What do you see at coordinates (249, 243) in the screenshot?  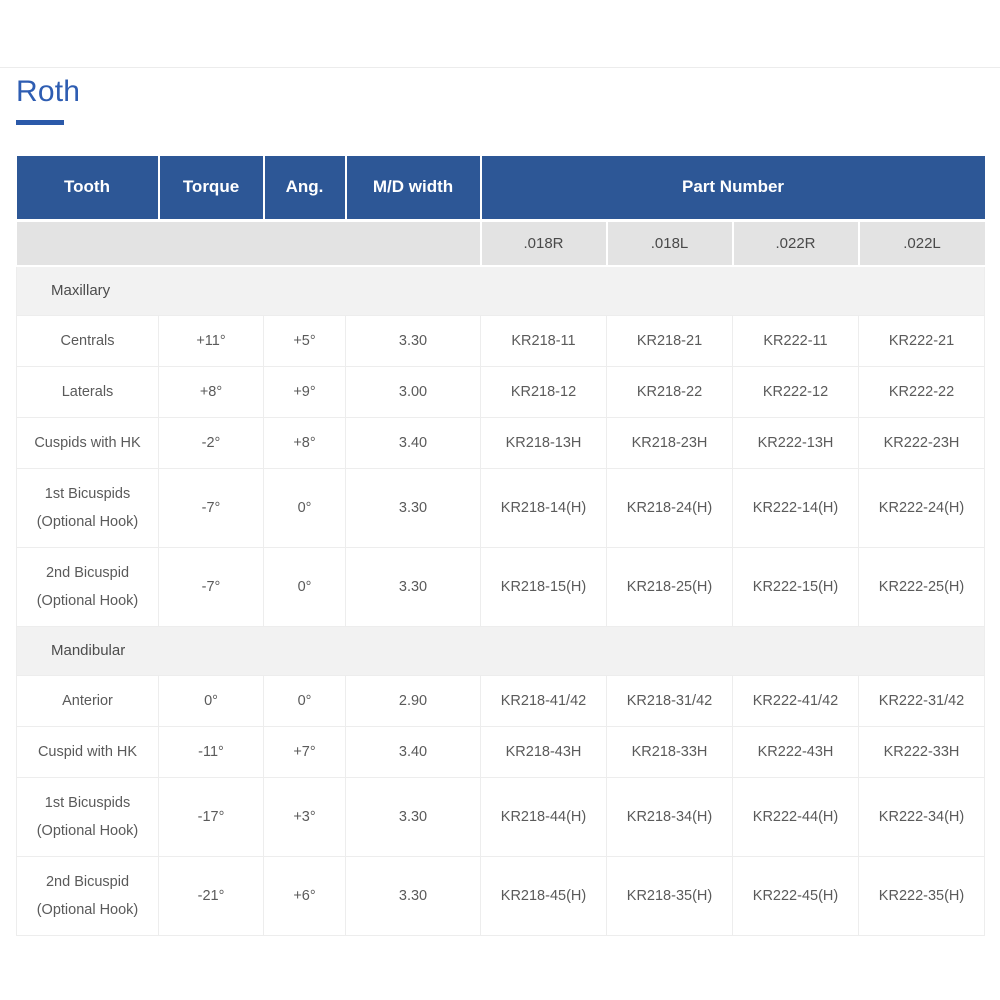 I see `subheader-empty-cell` at bounding box center [249, 243].